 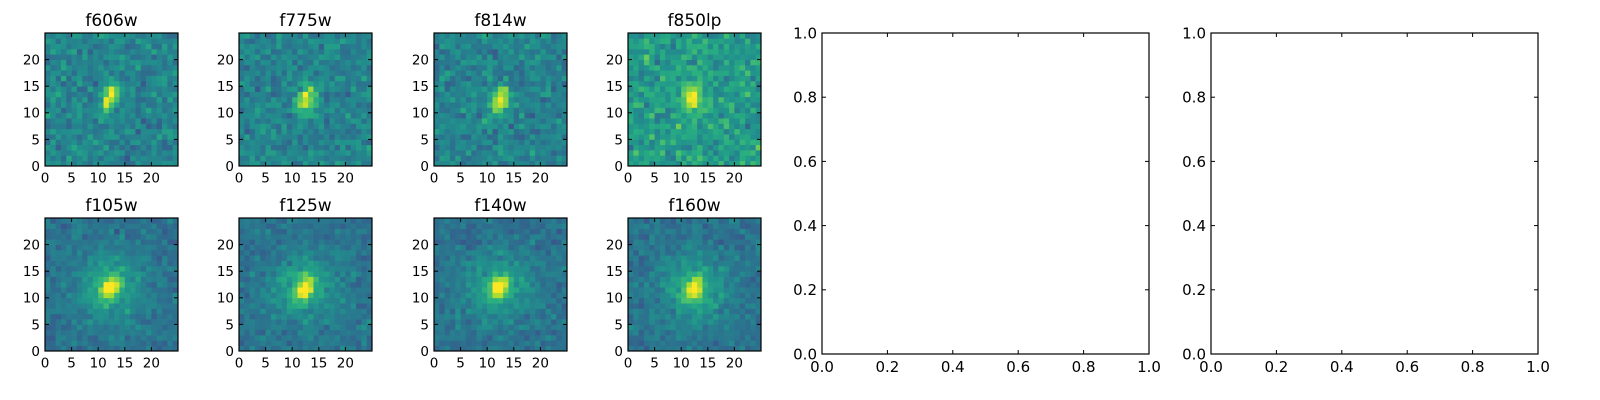 I want to click on y-tick-label: 20, so click(x=31, y=60).